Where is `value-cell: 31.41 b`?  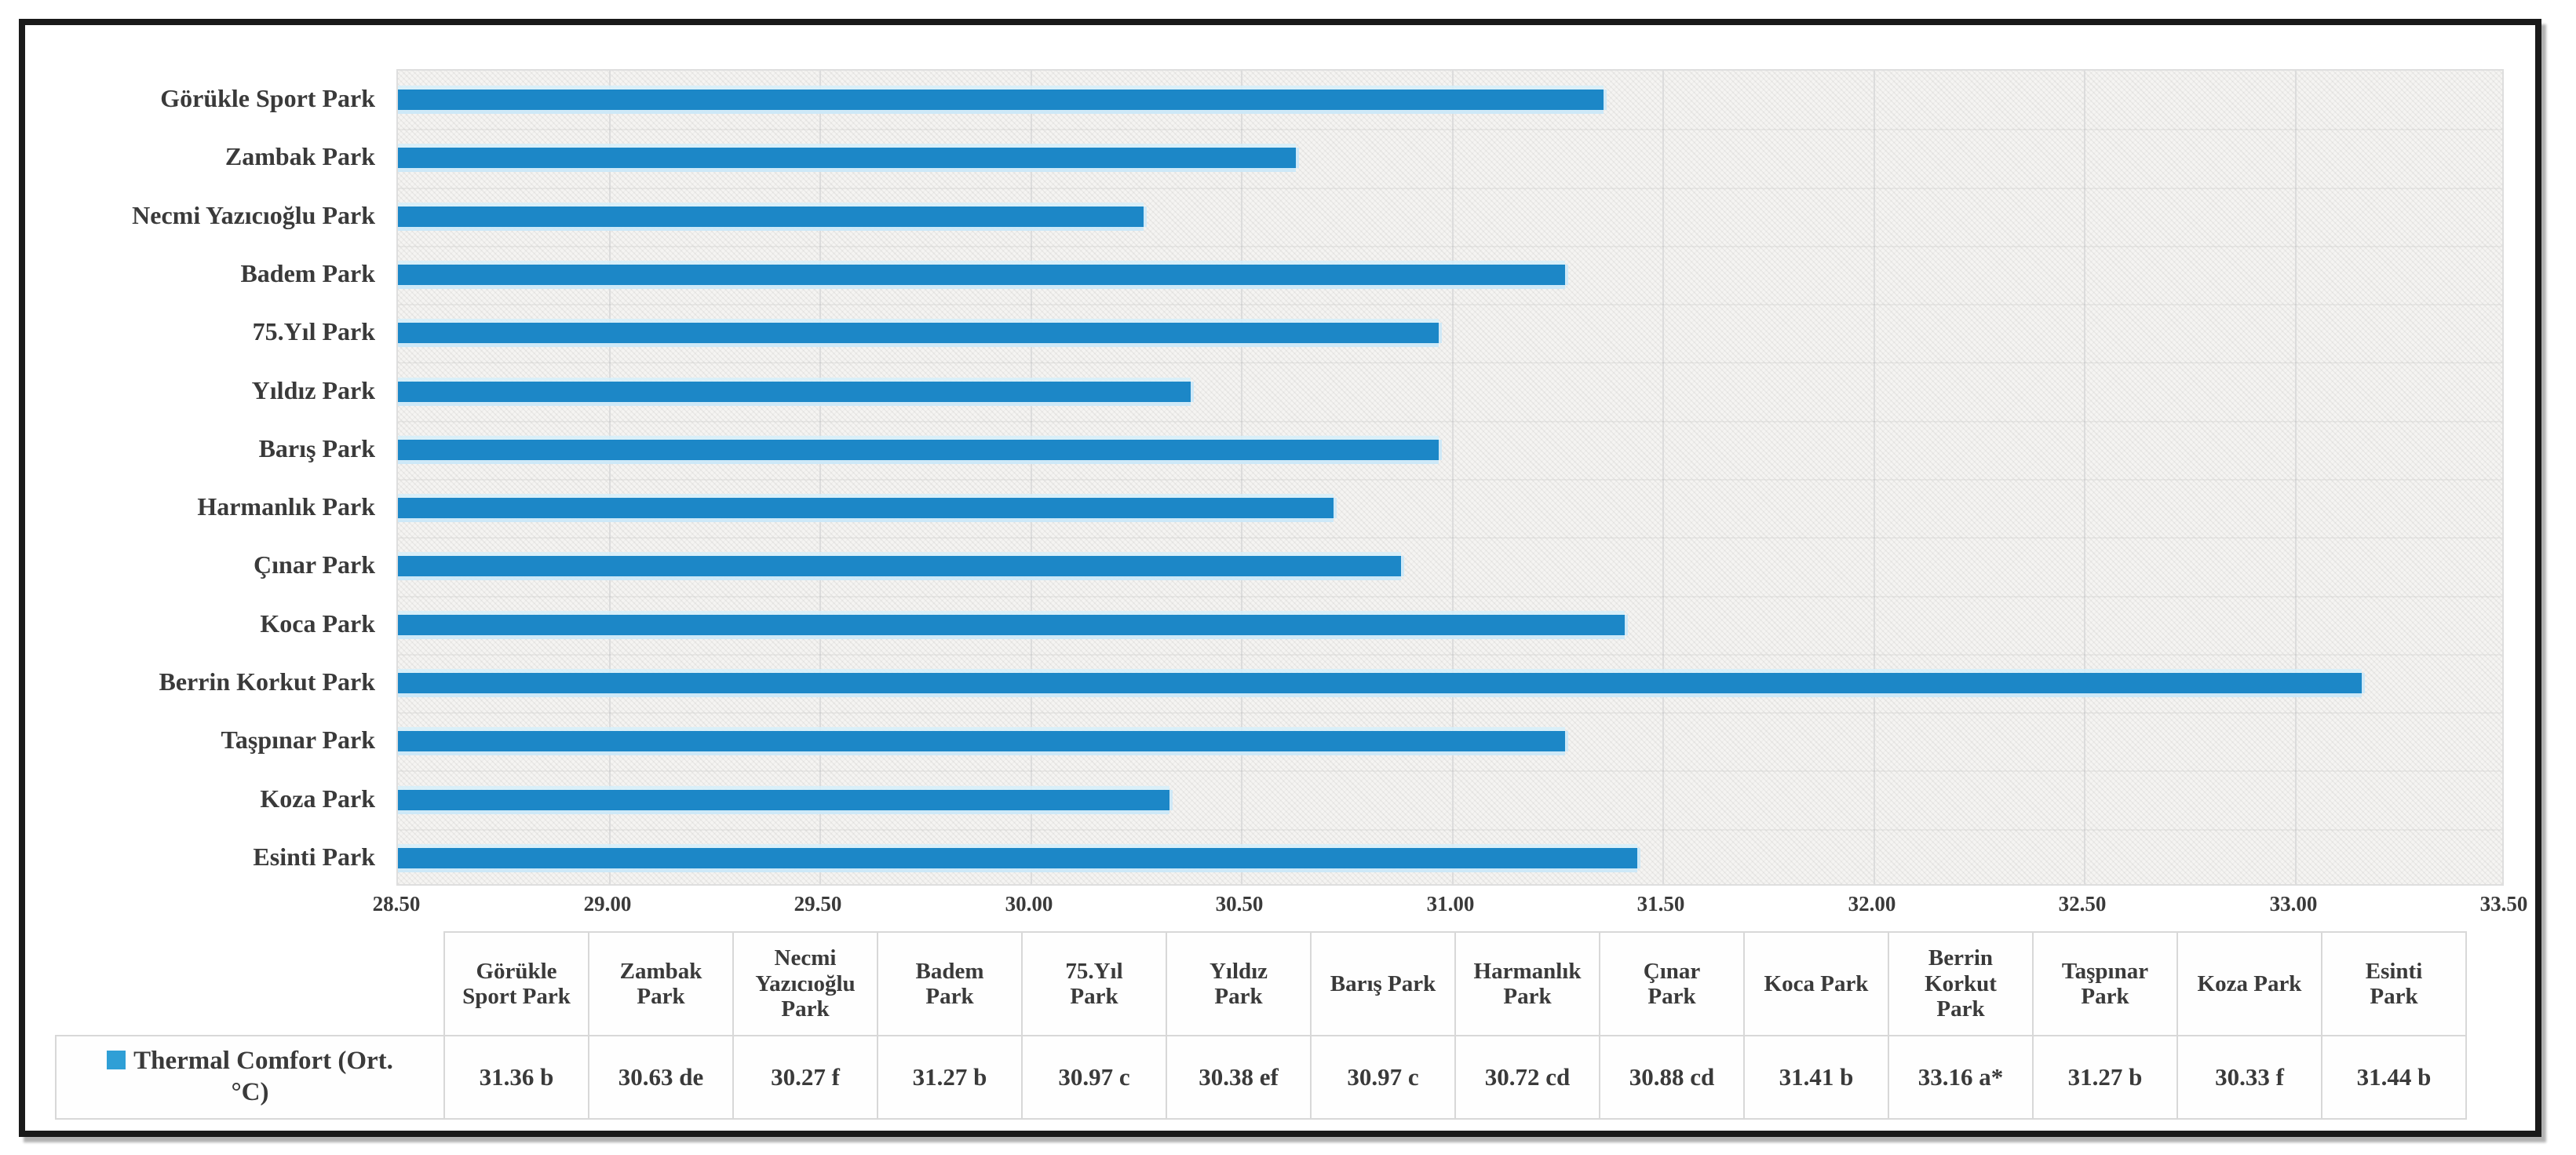
value-cell: 31.41 b is located at coordinates (1816, 1078).